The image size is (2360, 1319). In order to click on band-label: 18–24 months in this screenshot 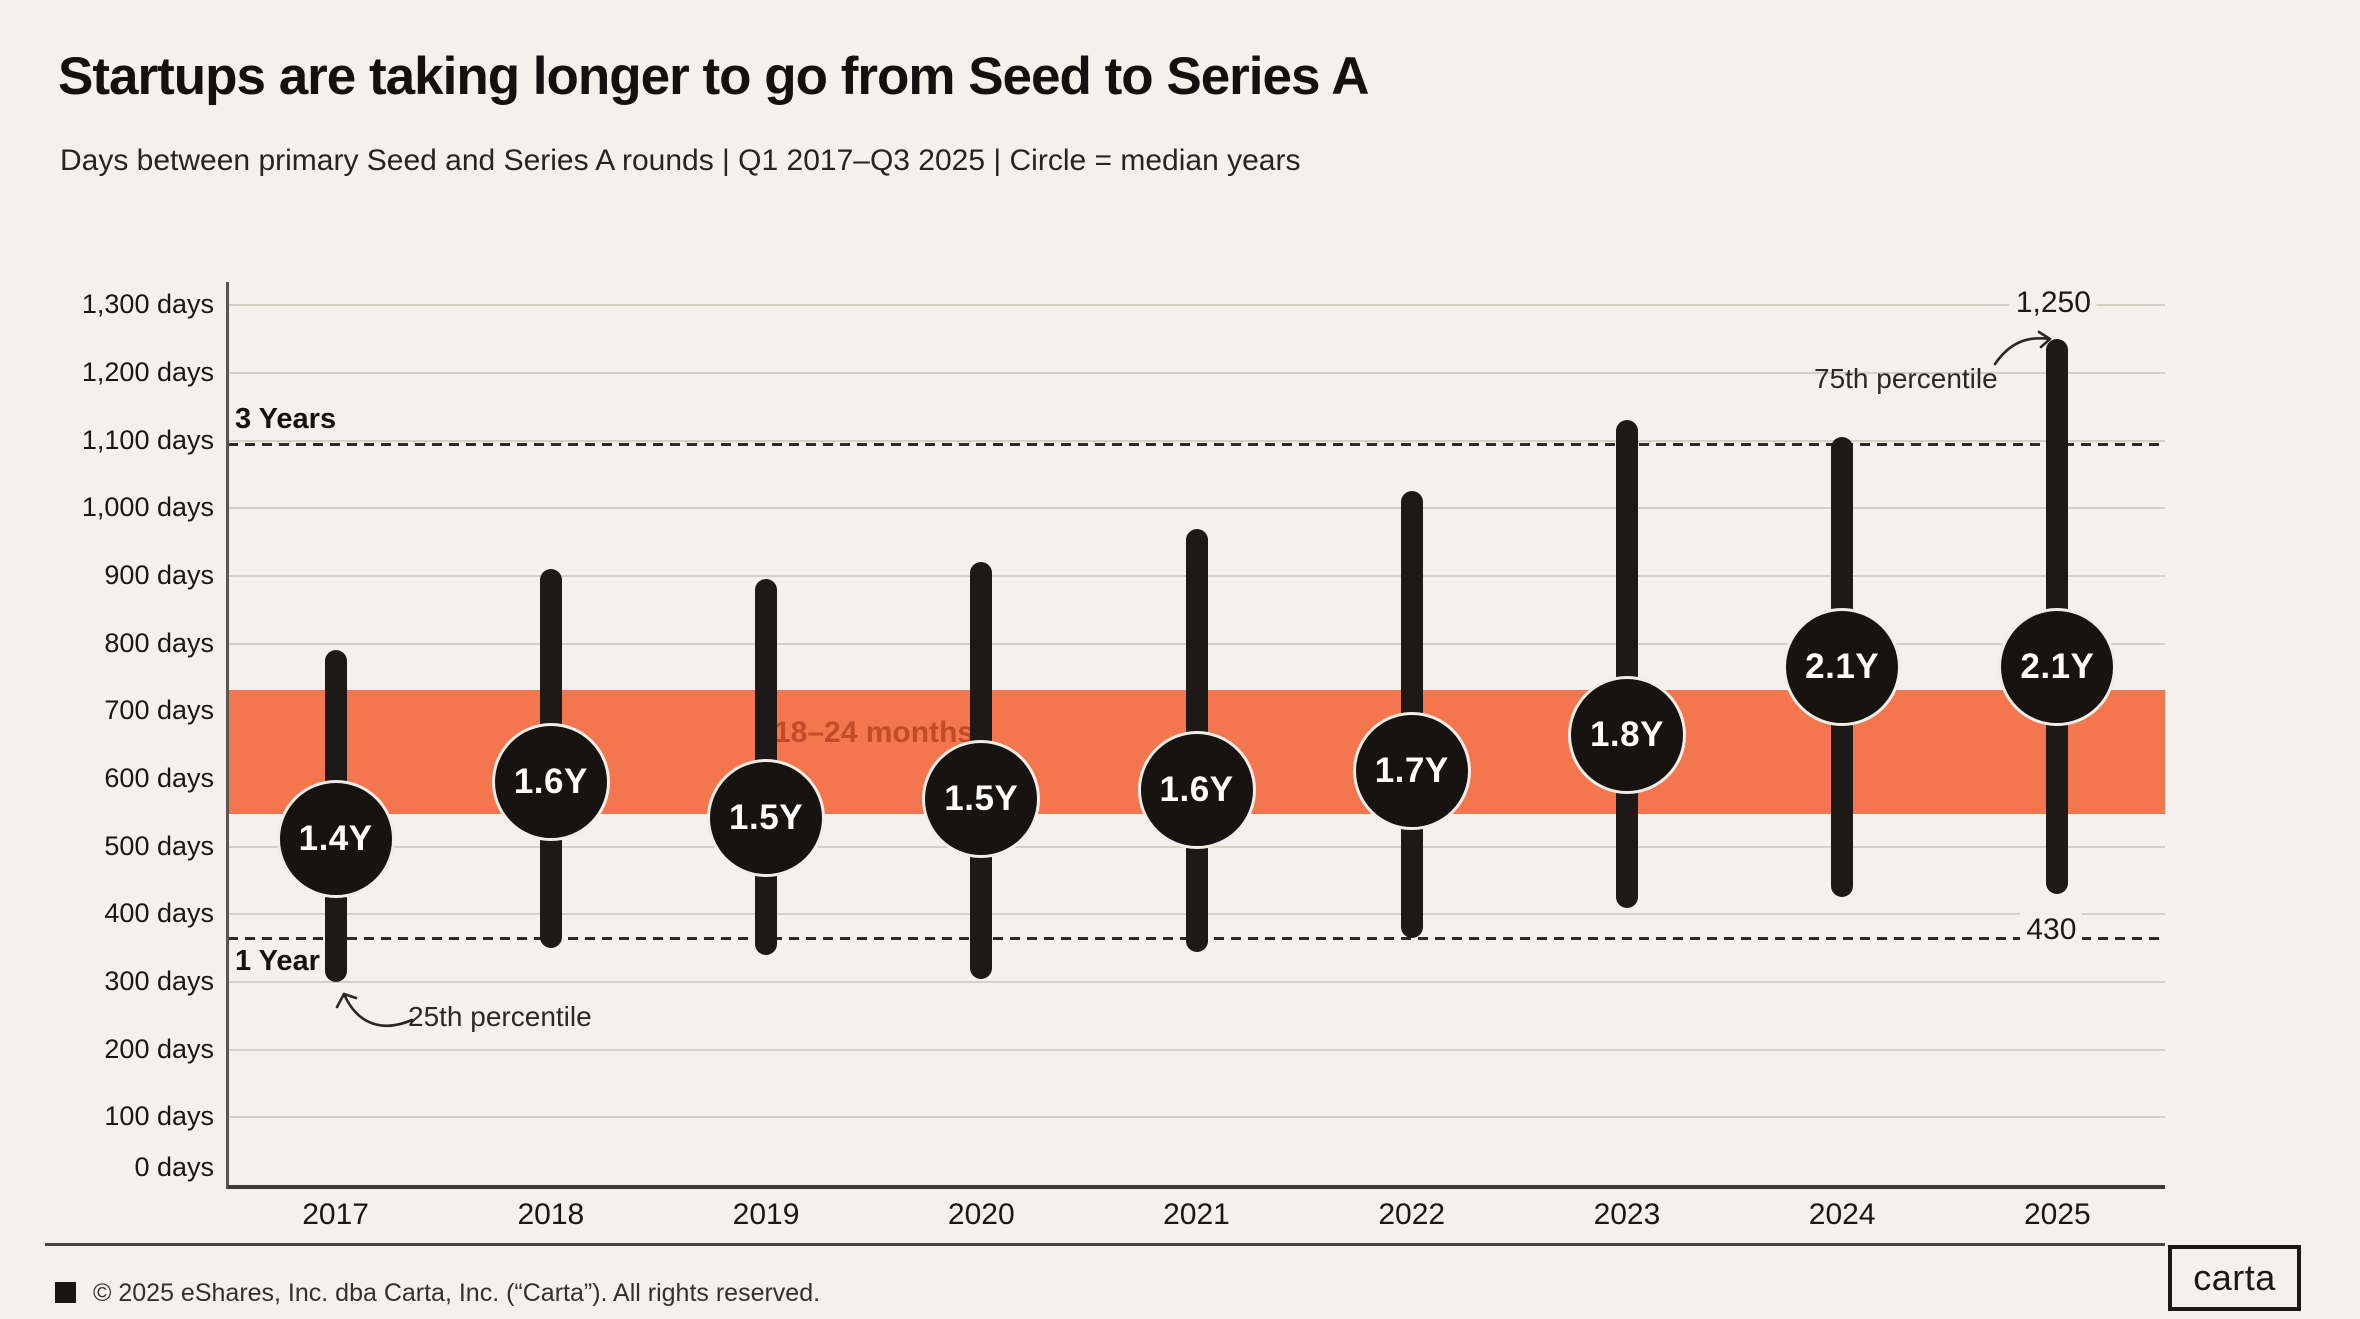, I will do `click(874, 732)`.